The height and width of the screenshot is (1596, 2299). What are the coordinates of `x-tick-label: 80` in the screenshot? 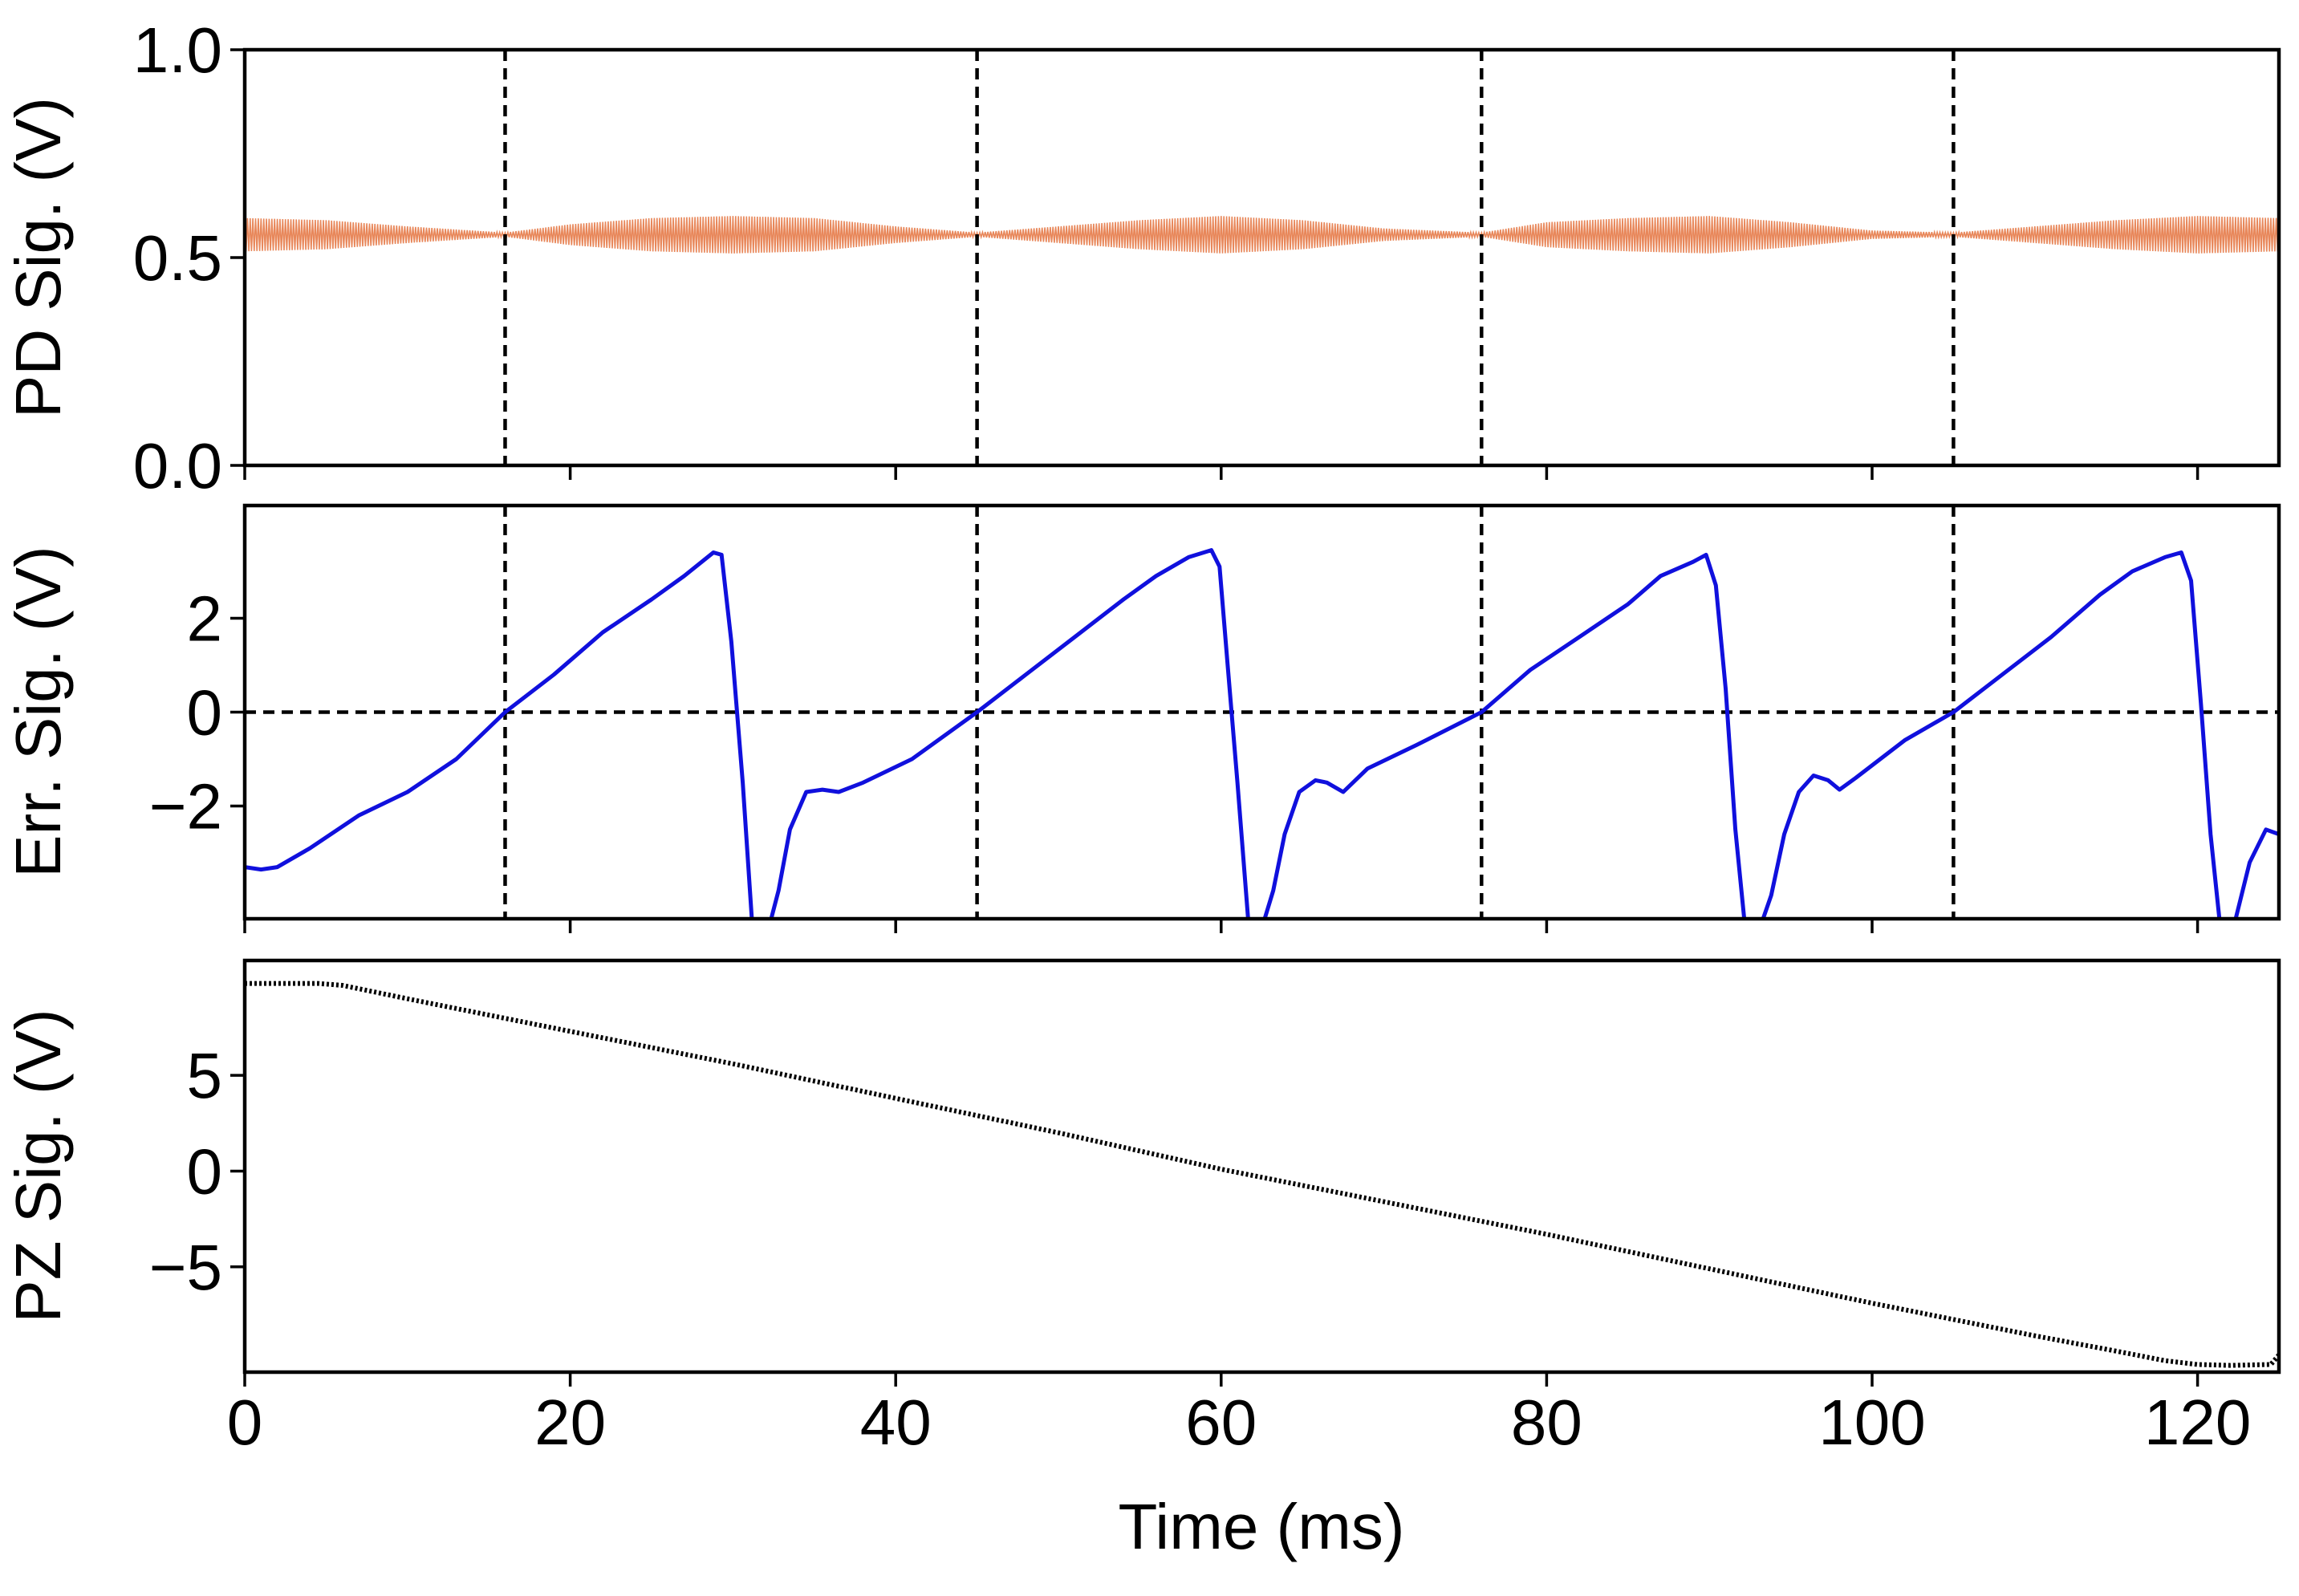 It's located at (1547, 1422).